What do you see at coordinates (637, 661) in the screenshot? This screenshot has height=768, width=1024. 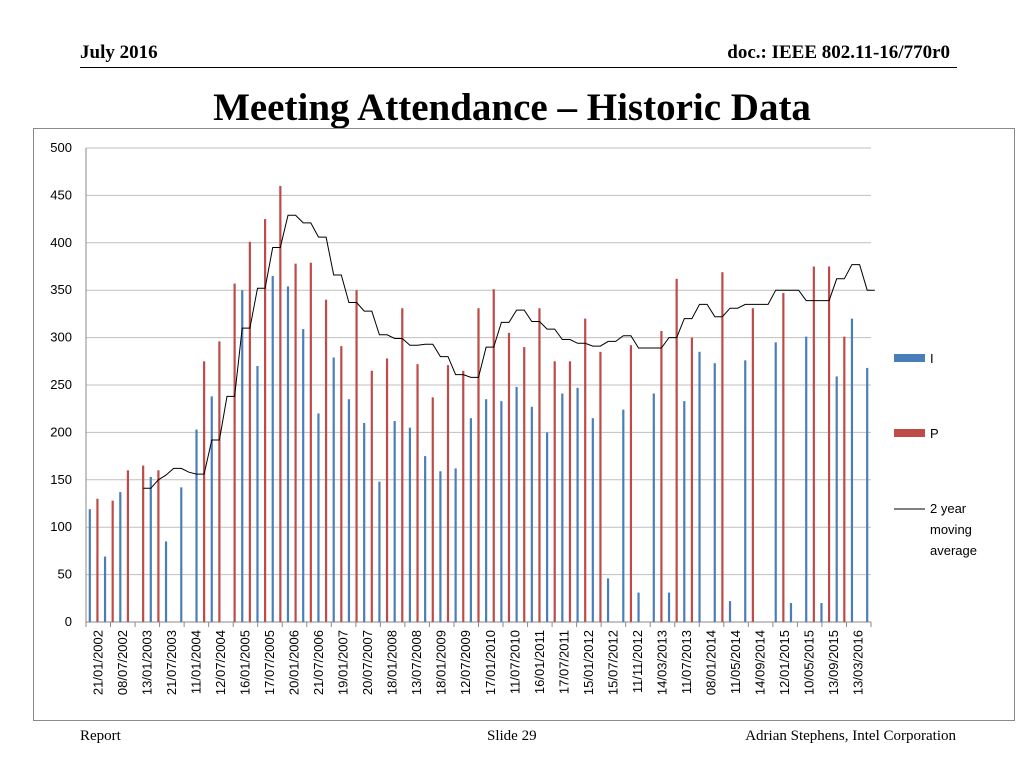 I see `x-tick-label: 11/11/2012` at bounding box center [637, 661].